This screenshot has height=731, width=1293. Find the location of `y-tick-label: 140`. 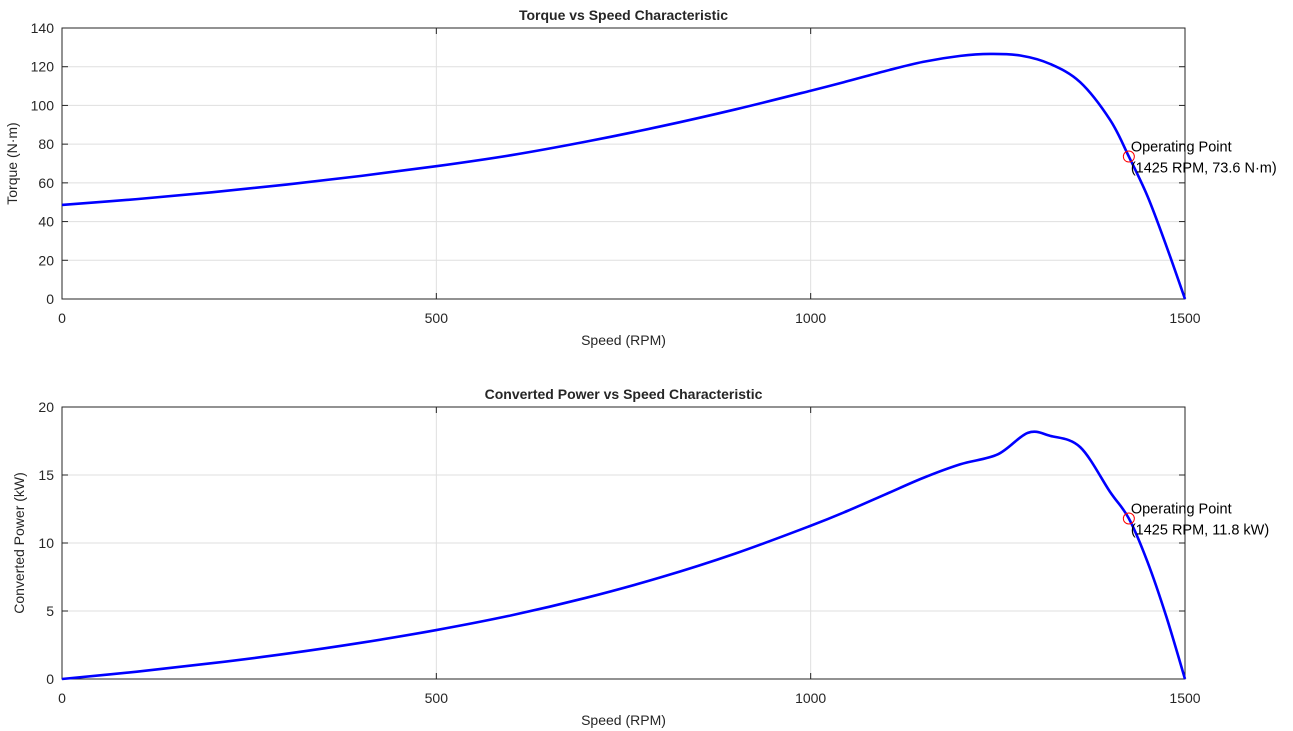

y-tick-label: 140 is located at coordinates (43, 28).